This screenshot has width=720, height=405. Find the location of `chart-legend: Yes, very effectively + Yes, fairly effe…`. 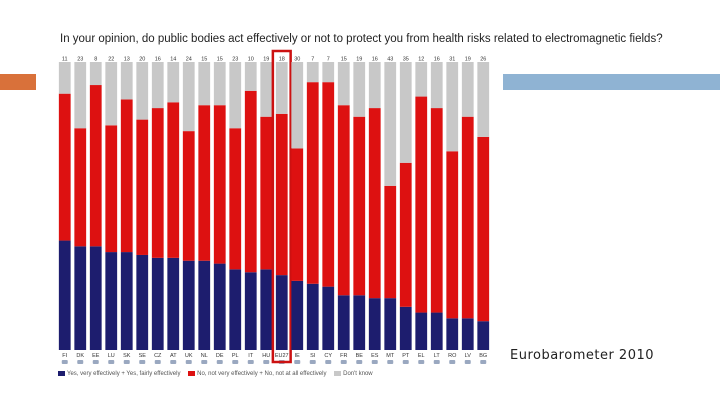

chart-legend: Yes, very effectively + Yes, fairly effe… is located at coordinates (218, 374).